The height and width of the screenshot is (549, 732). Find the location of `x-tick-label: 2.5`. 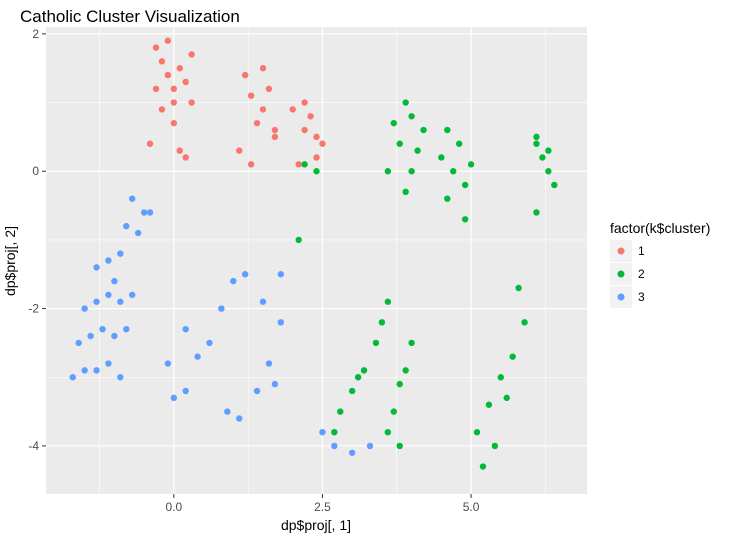

x-tick-label: 2.5 is located at coordinates (322, 507).